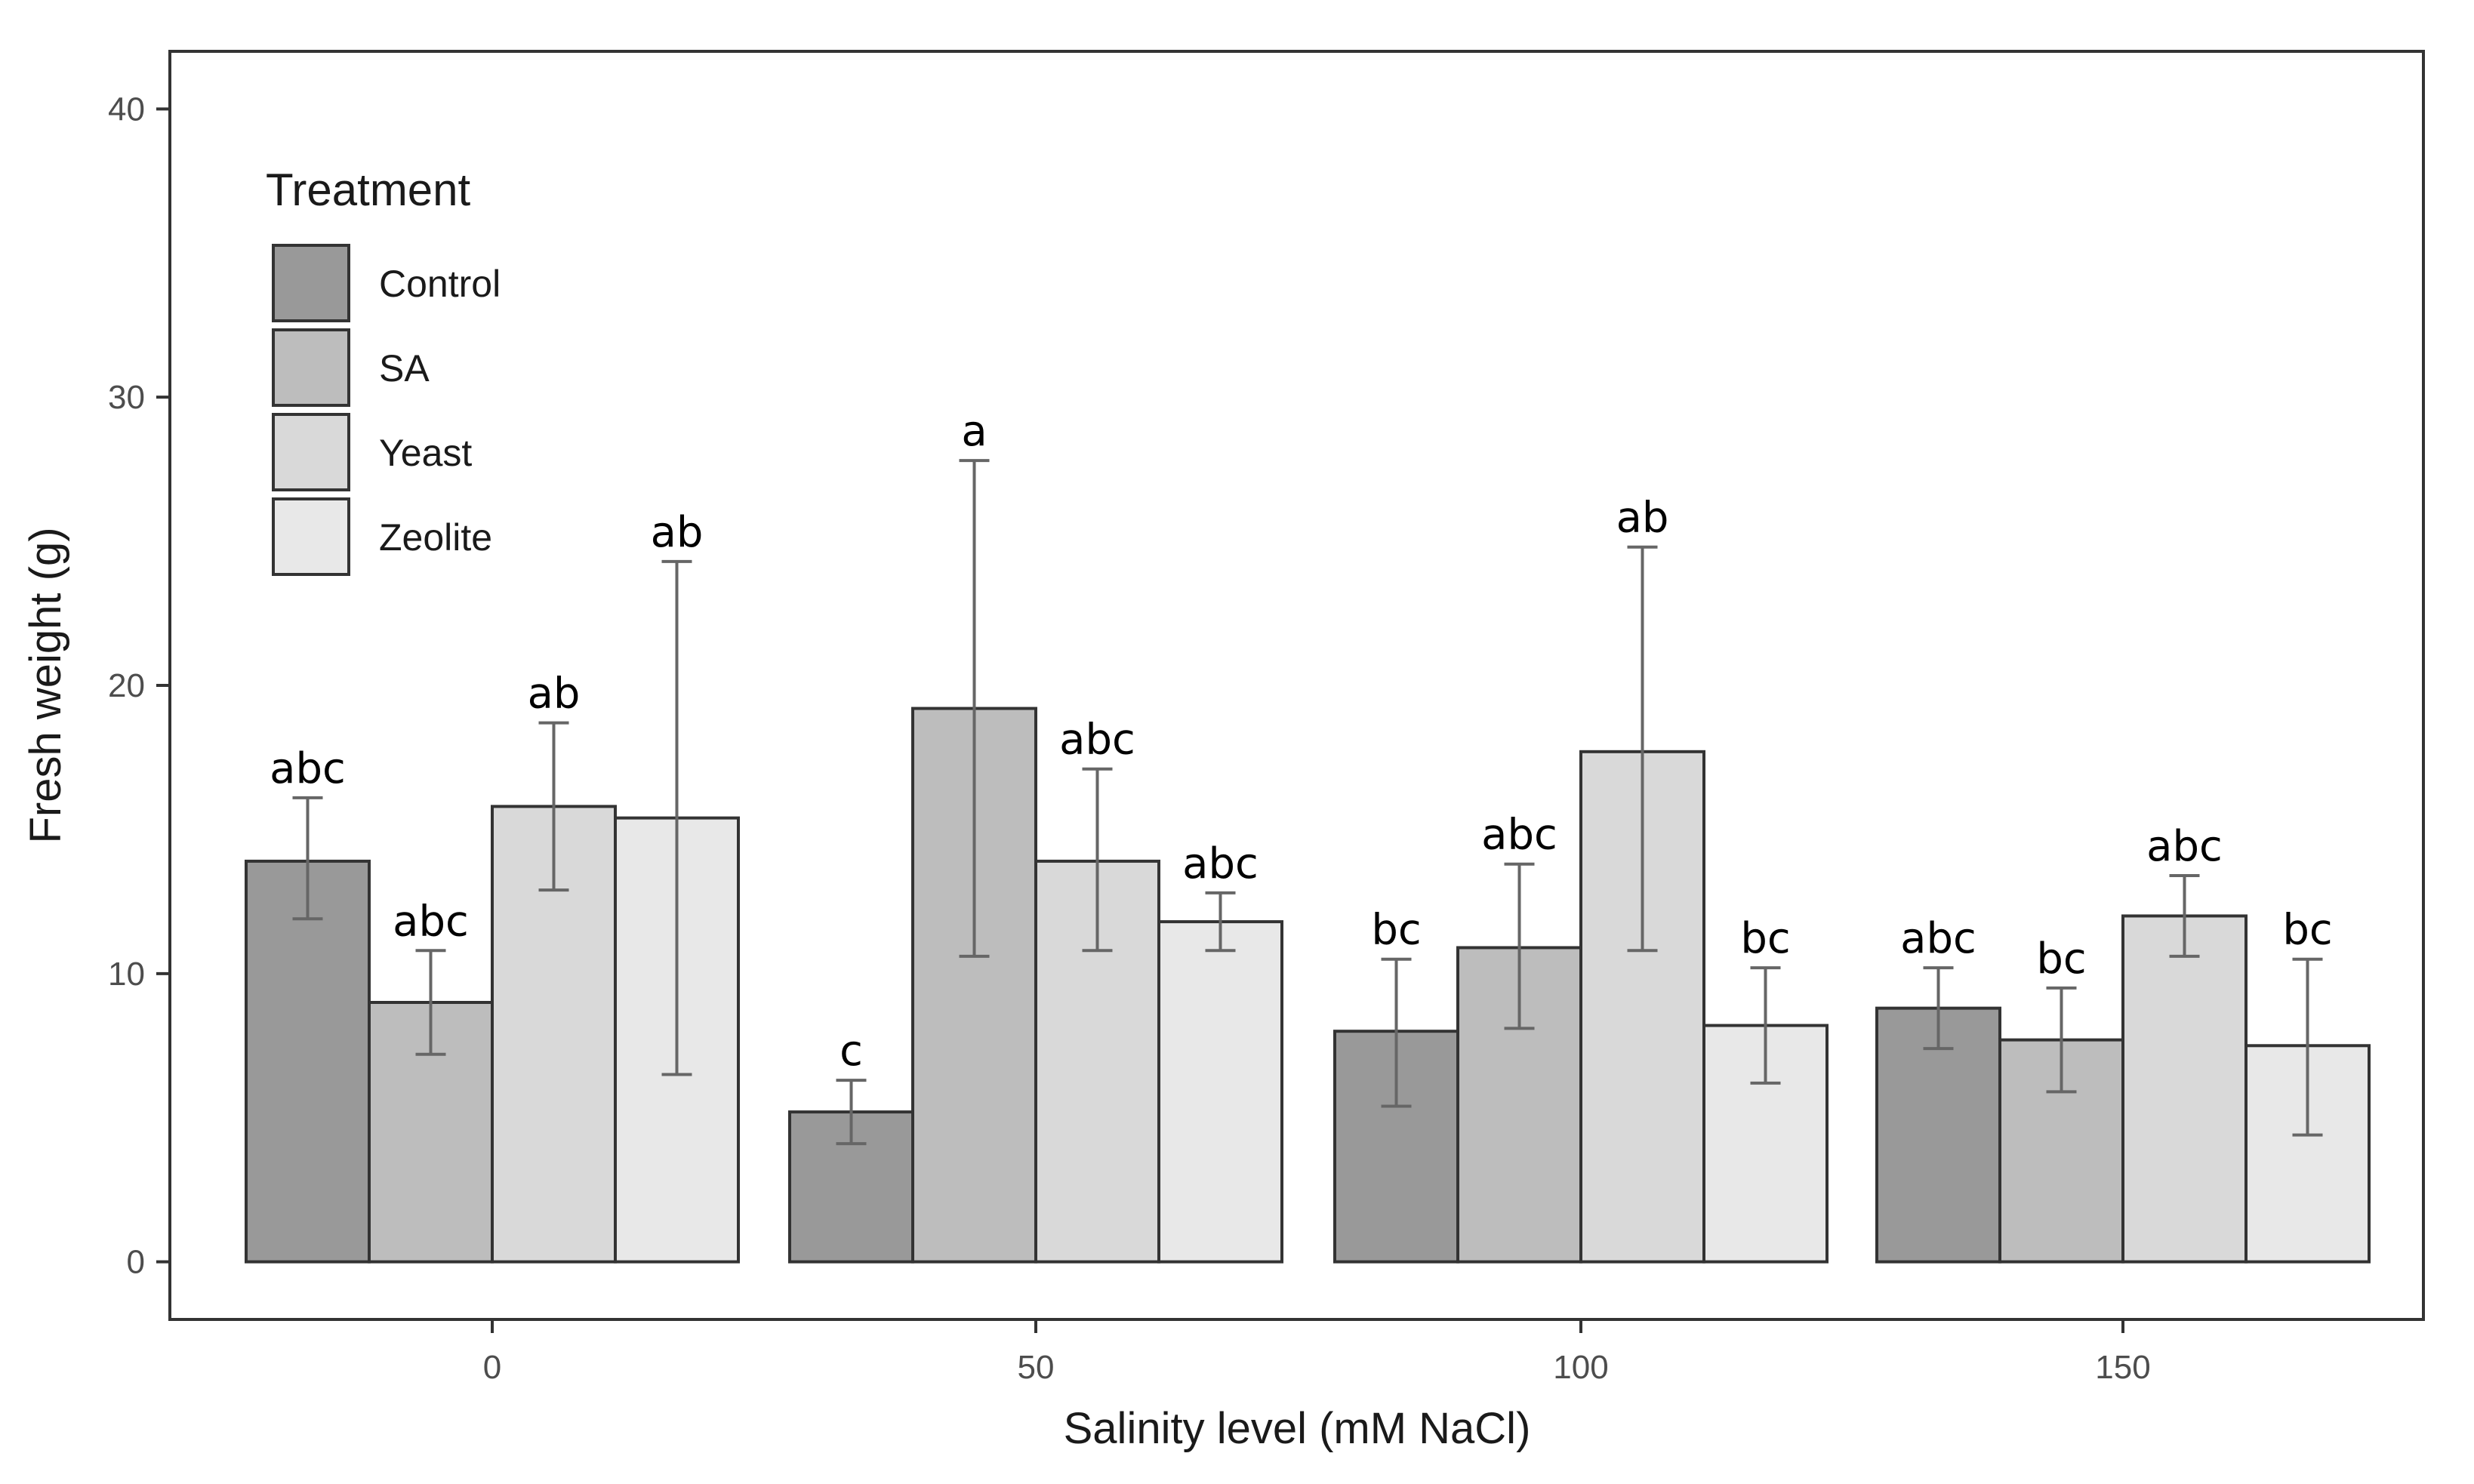 This screenshot has height=1484, width=2474. I want to click on x-tick-label: 100, so click(1580, 1367).